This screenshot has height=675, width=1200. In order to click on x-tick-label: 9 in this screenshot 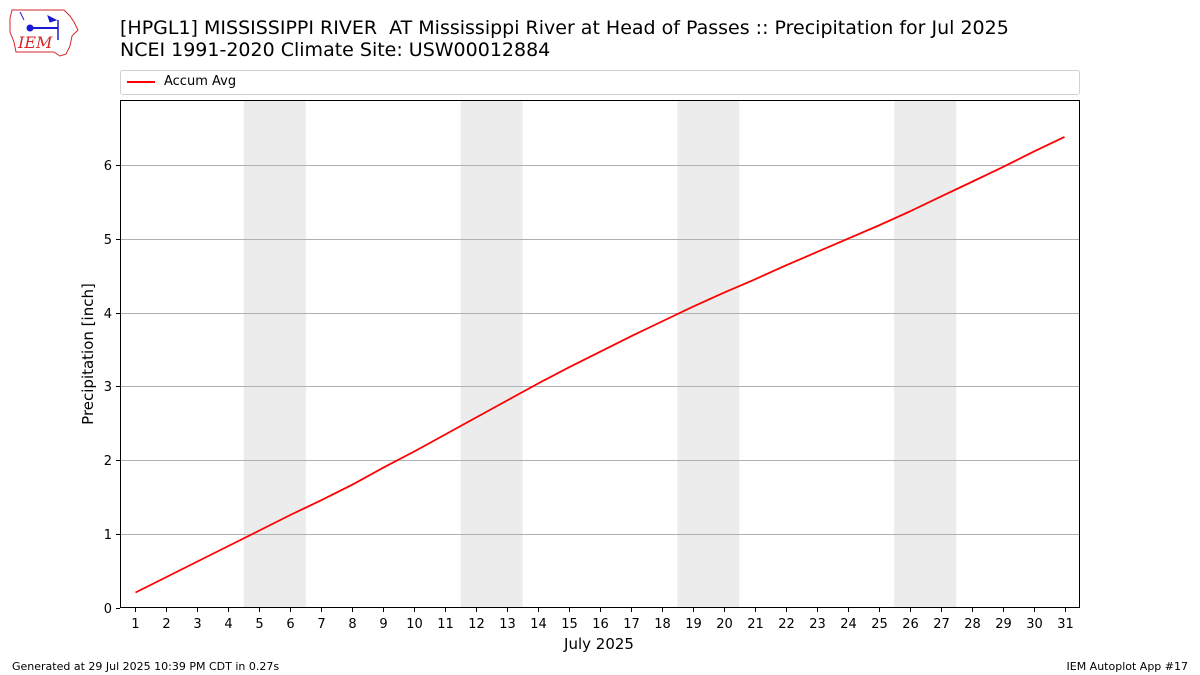, I will do `click(383, 624)`.